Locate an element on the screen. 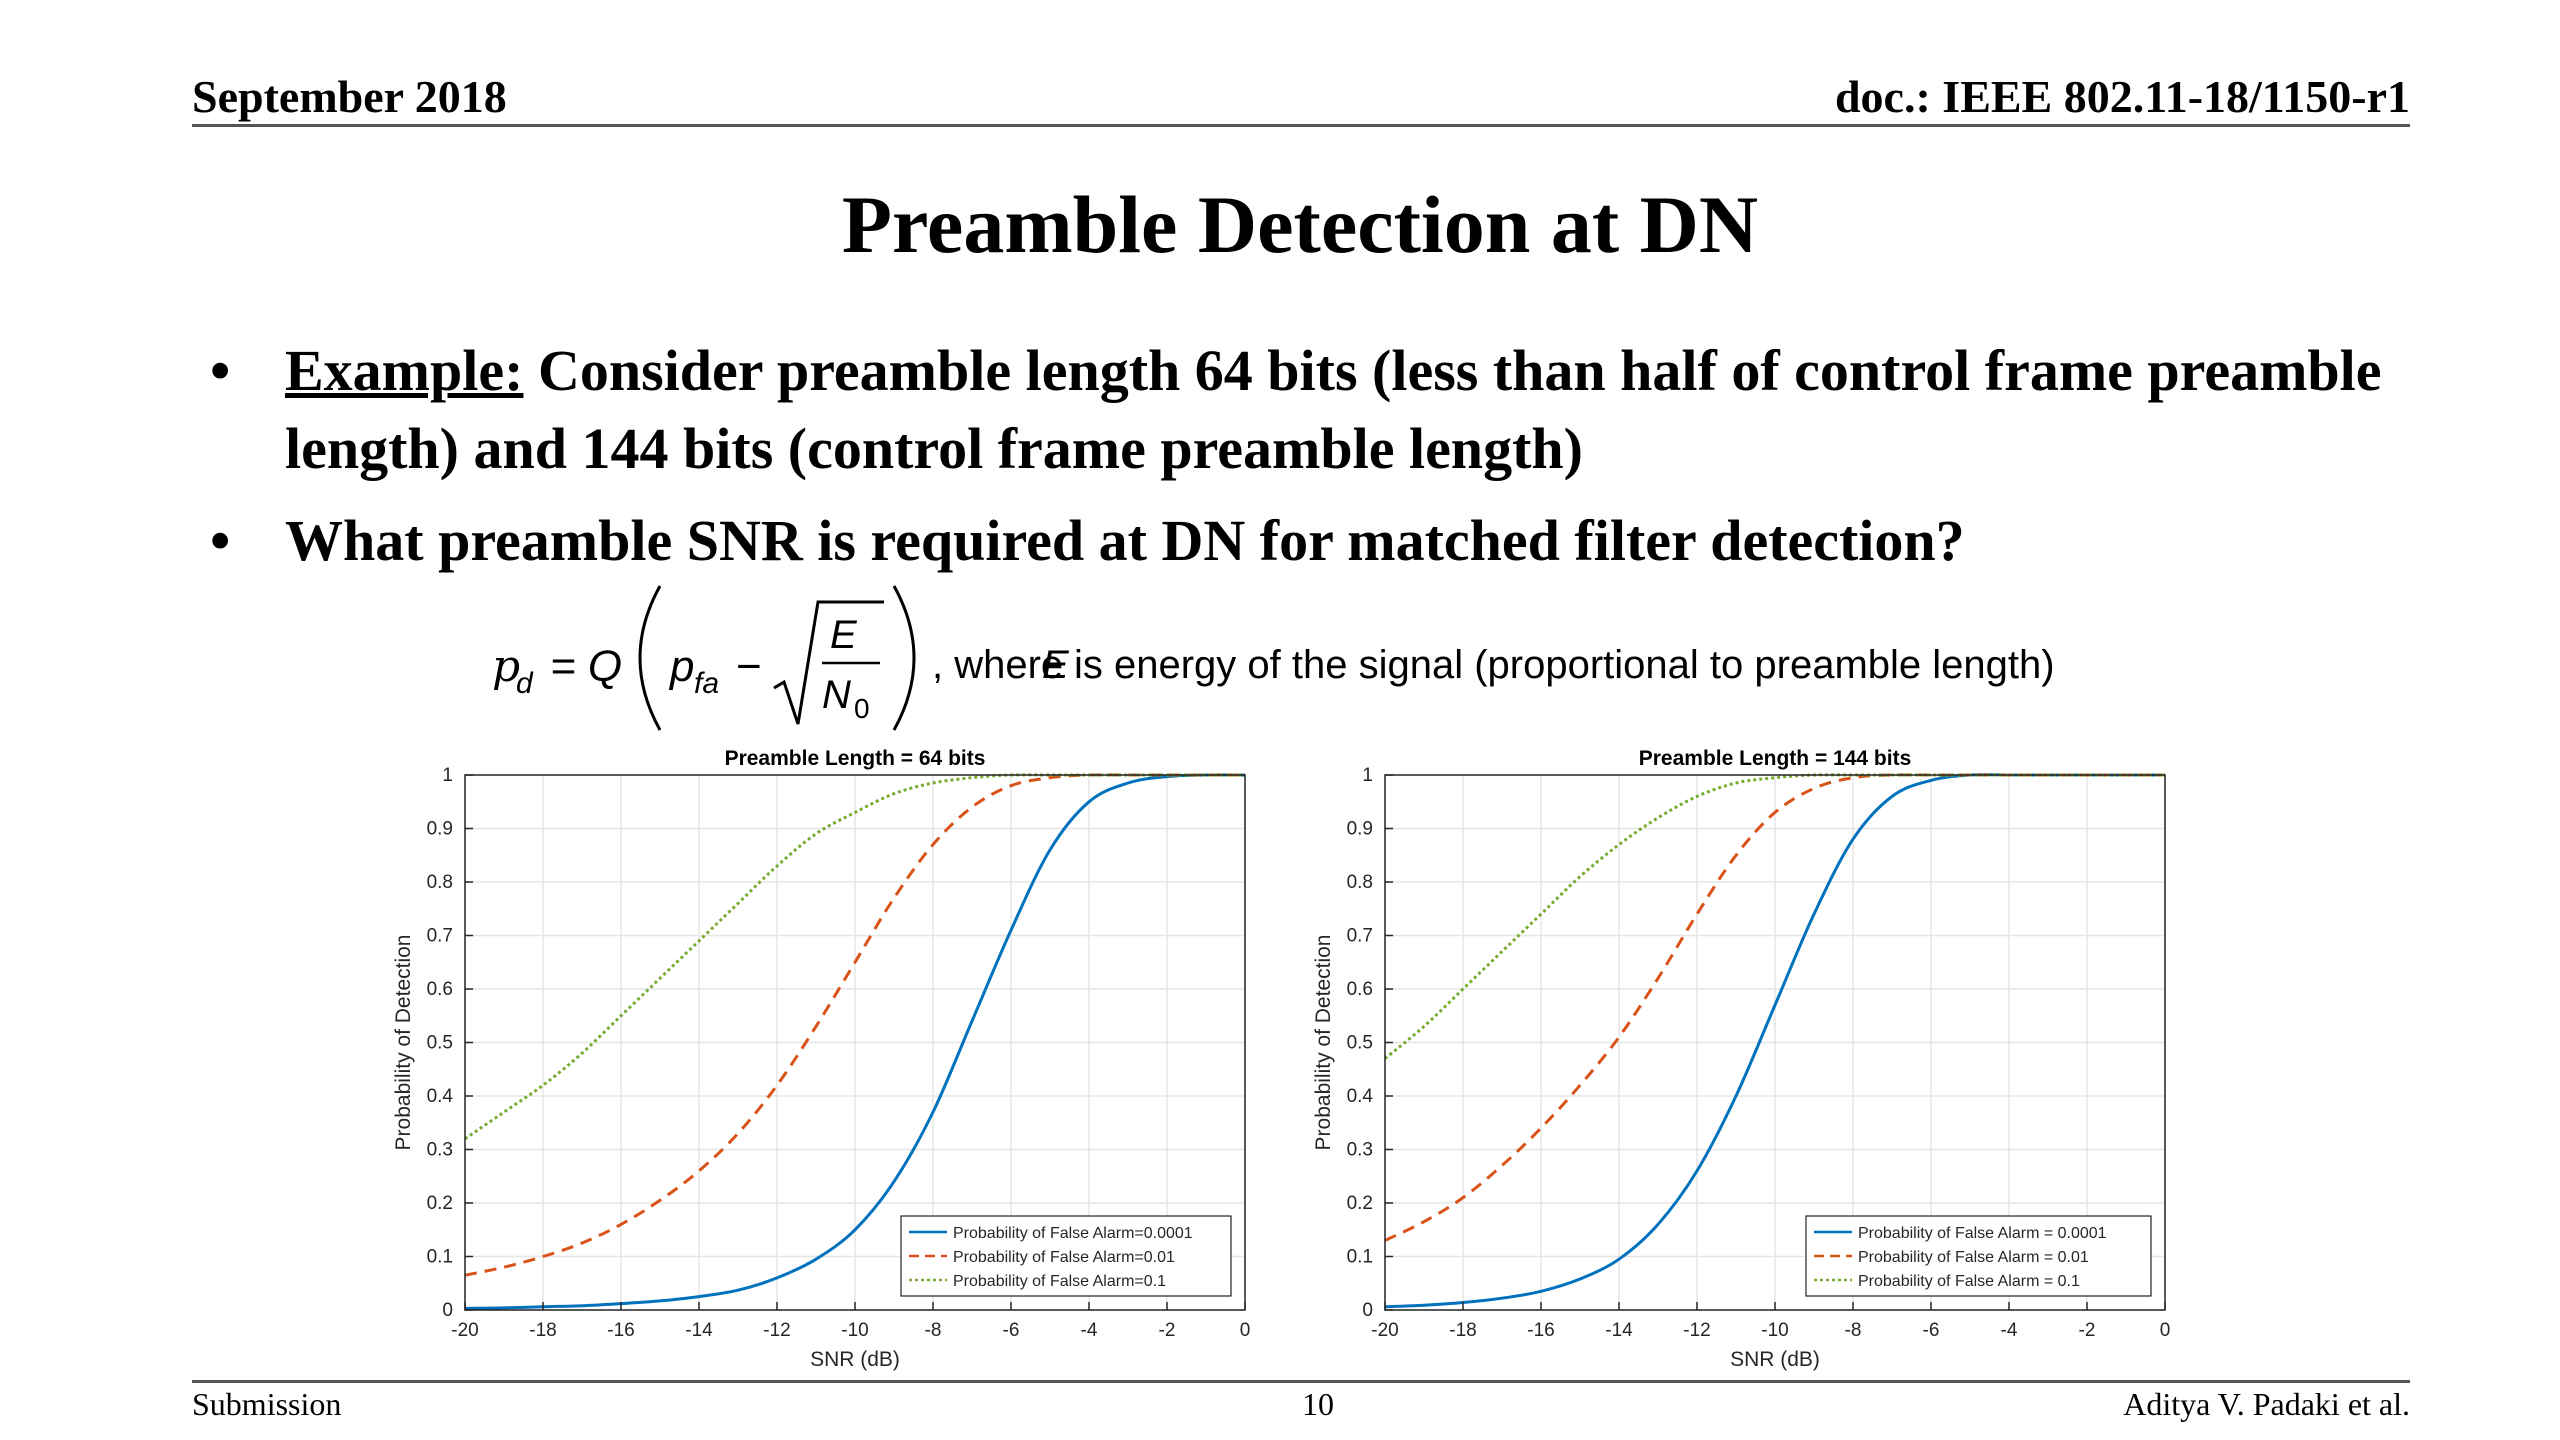 This screenshot has height=1440, width=2560. footer-rule is located at coordinates (1301, 1381).